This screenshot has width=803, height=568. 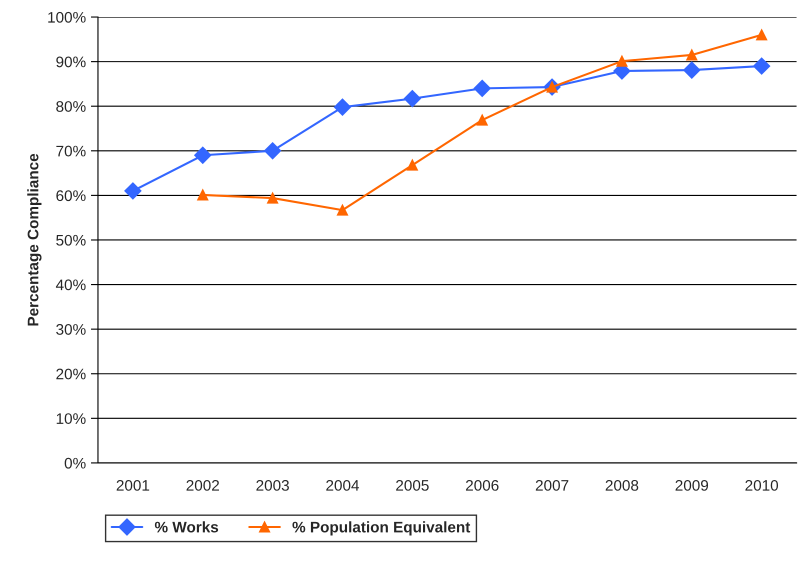 What do you see at coordinates (272, 485) in the screenshot?
I see `x-tick-label: 2003` at bounding box center [272, 485].